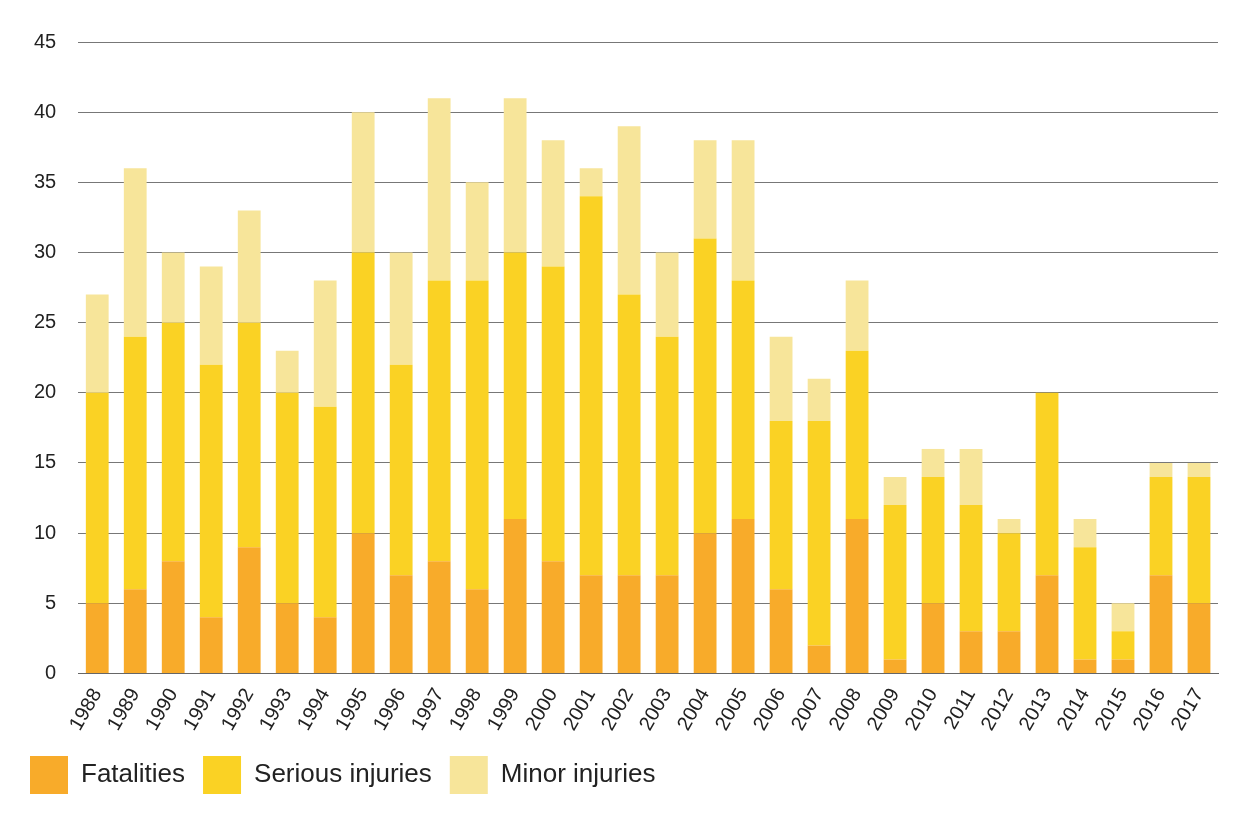 This screenshot has width=1236, height=816. What do you see at coordinates (45, 180) in the screenshot?
I see `y-tick-label: 35` at bounding box center [45, 180].